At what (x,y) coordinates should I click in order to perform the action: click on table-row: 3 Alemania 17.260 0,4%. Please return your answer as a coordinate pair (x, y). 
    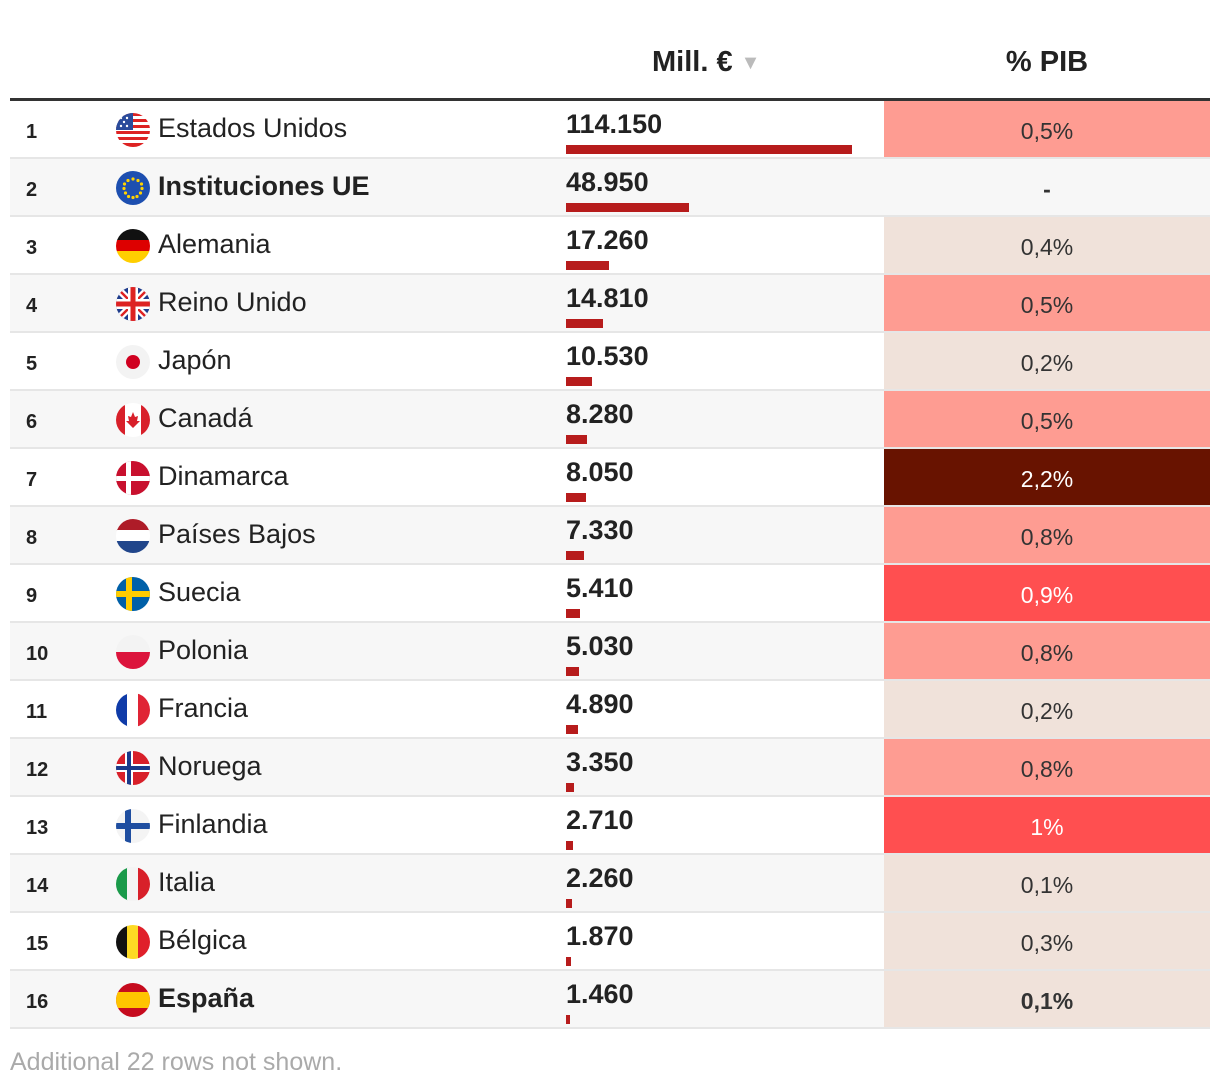
    Looking at the image, I should click on (610, 246).